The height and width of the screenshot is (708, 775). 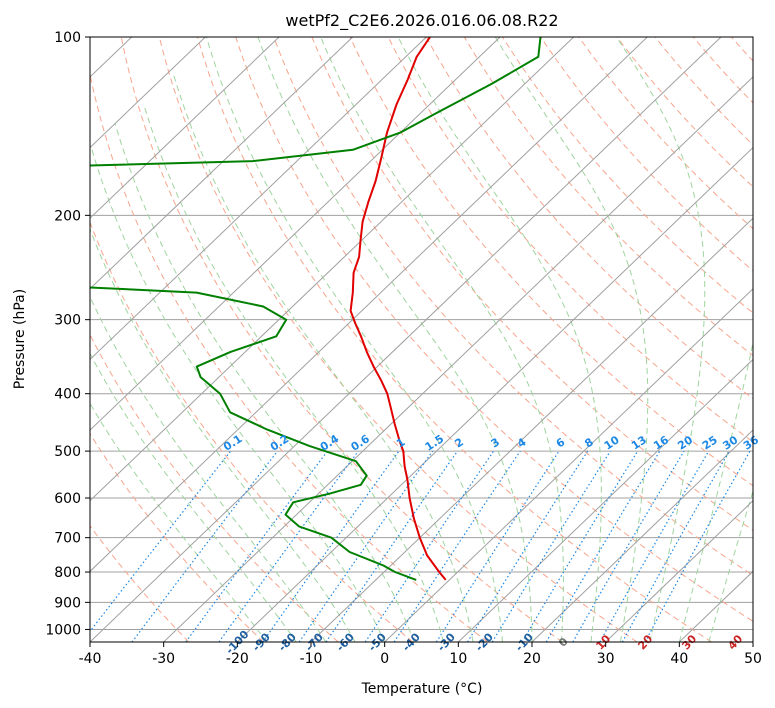 I want to click on y-axis: 100 200 300 400 500 600 700 800 900 1000, so click(x=67, y=334).